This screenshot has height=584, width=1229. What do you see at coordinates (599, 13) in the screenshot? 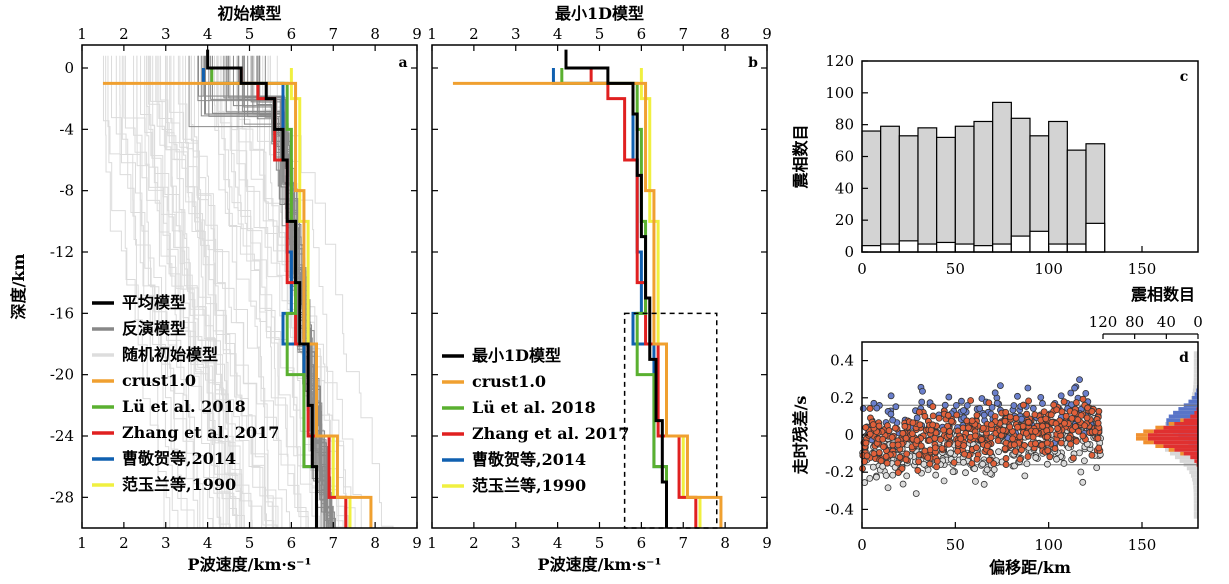
I see `panel-title: 最小1D模型` at bounding box center [599, 13].